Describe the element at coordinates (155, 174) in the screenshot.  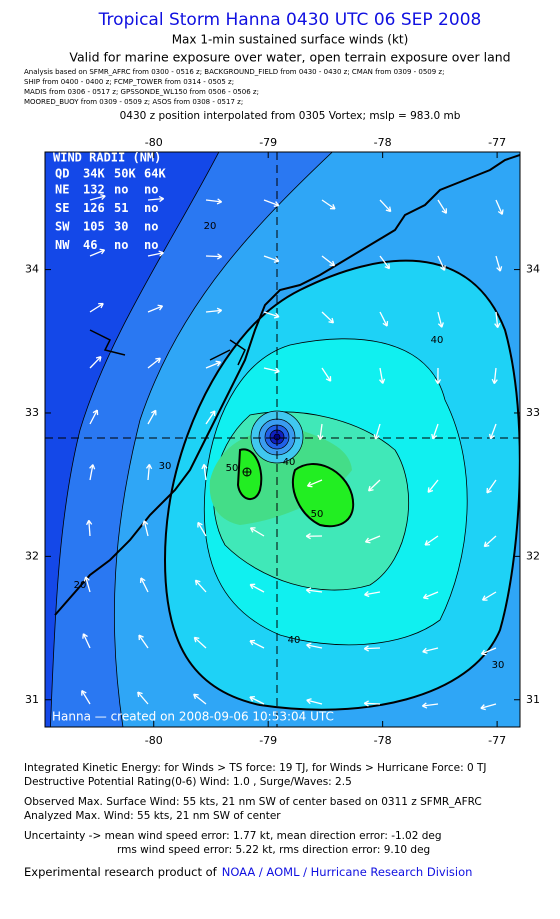
I see `radii-header: 64K` at that location.